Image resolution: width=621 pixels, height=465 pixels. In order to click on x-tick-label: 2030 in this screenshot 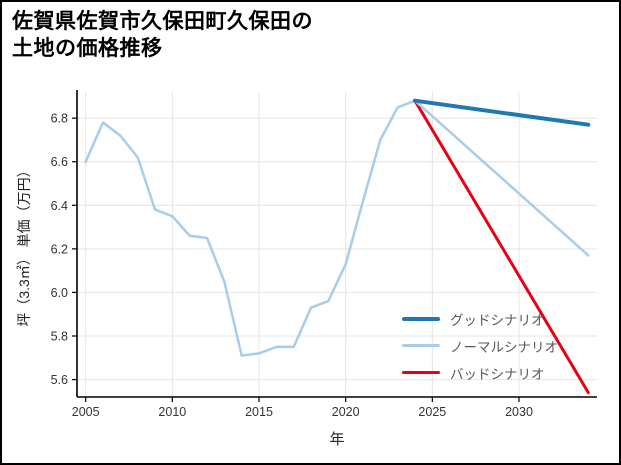, I will do `click(519, 412)`.